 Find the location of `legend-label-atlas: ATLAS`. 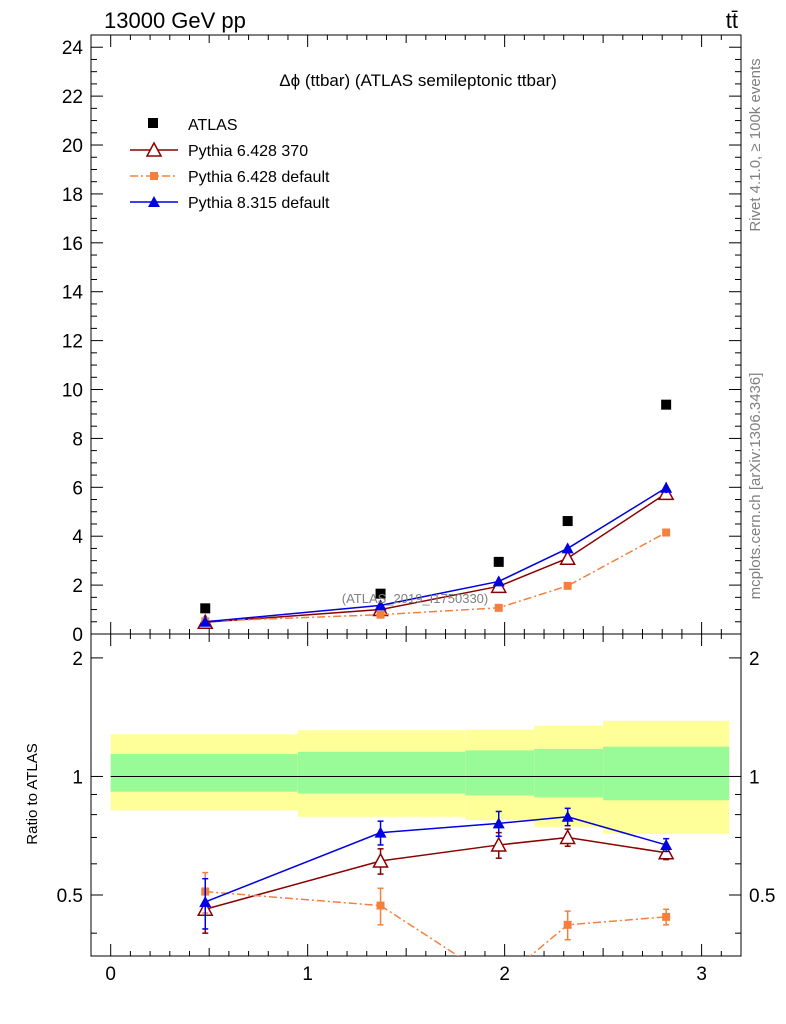

legend-label-atlas: ATLAS is located at coordinates (213, 125).